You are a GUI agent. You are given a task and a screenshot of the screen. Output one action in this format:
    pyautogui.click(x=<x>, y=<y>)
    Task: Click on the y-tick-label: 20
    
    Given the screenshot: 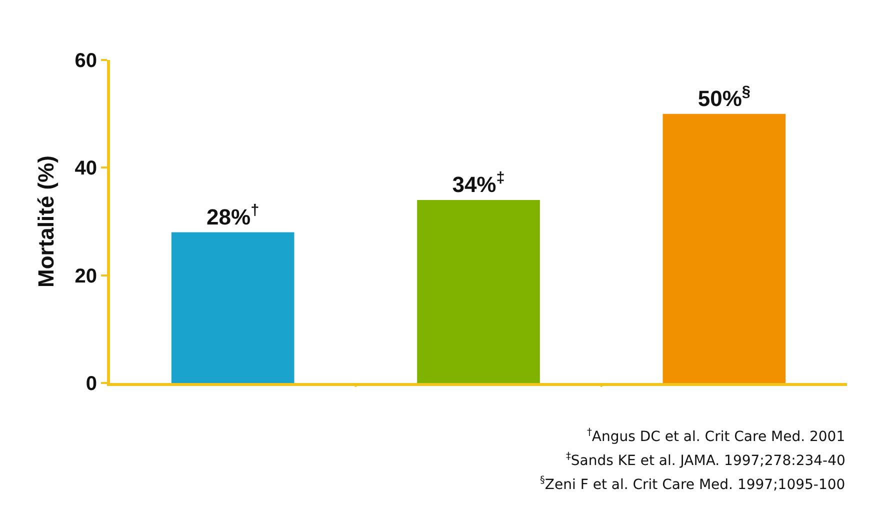 What is the action you would take?
    pyautogui.click(x=85, y=276)
    